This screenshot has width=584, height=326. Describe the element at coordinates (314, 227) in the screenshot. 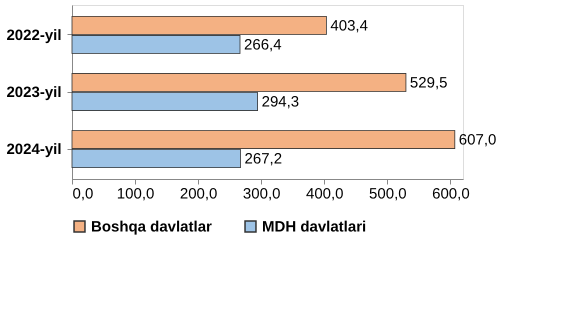

I see `legend-label: MDH davlatlari` at that location.